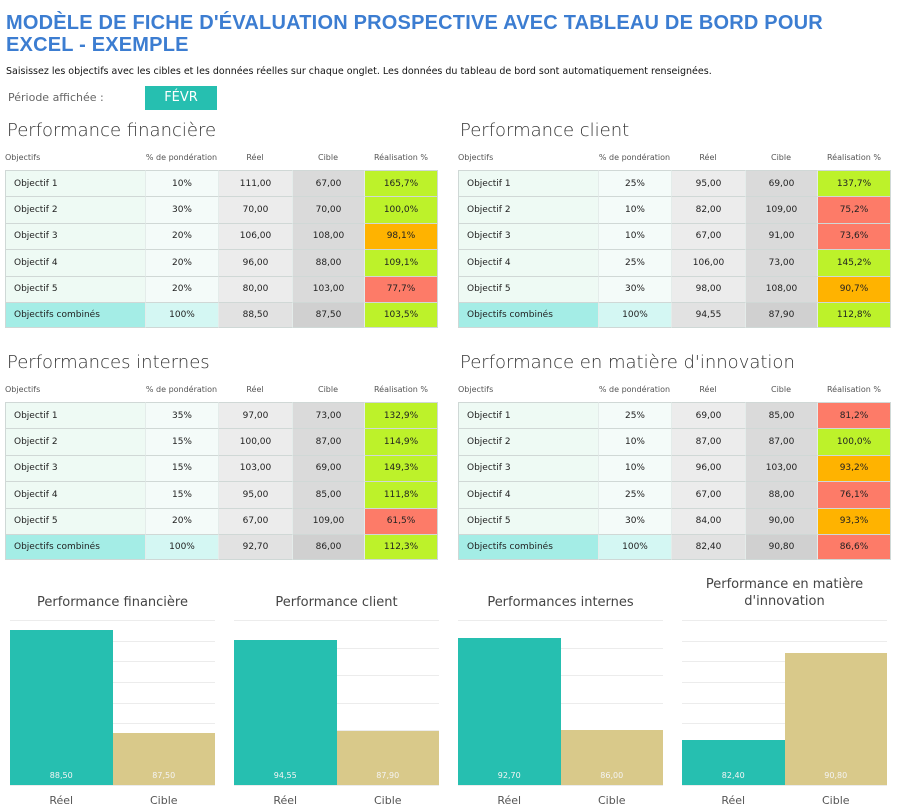  What do you see at coordinates (612, 775) in the screenshot?
I see `value-label: 86,00` at bounding box center [612, 775].